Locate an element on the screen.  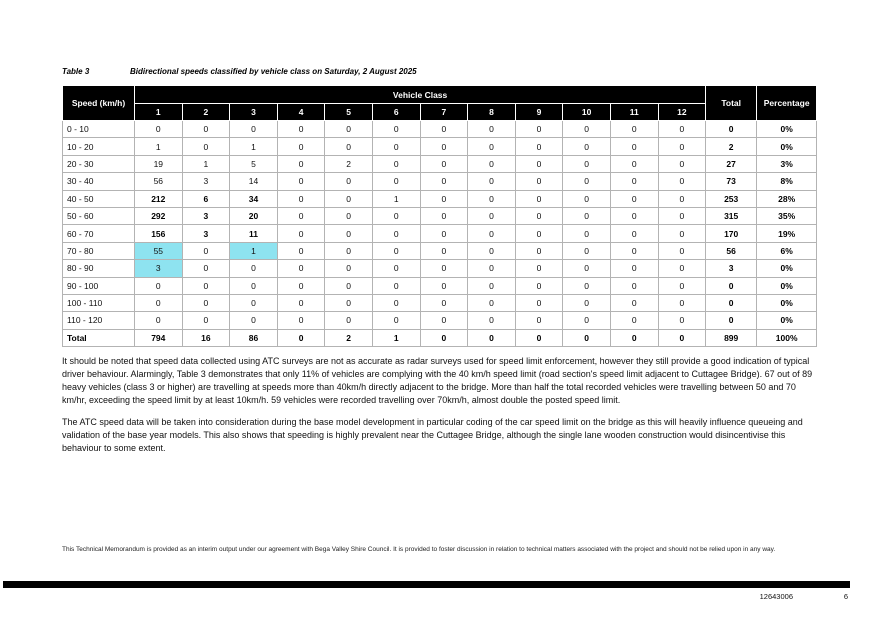
row-percentage-cell: 8% is located at coordinates (787, 181).